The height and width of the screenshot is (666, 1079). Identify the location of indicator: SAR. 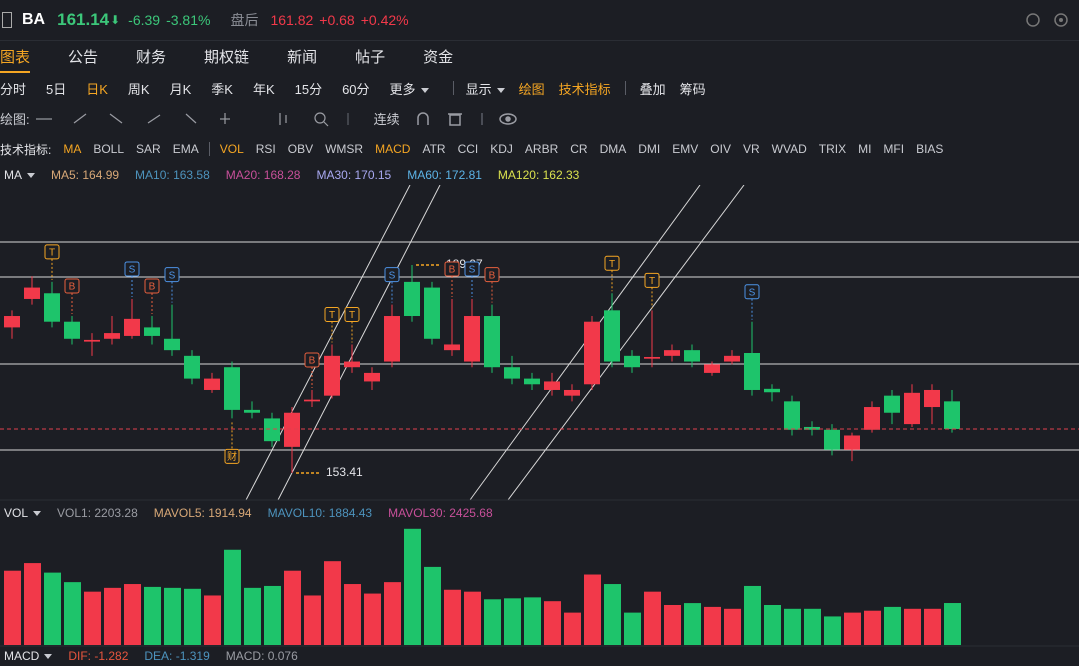
(148, 149).